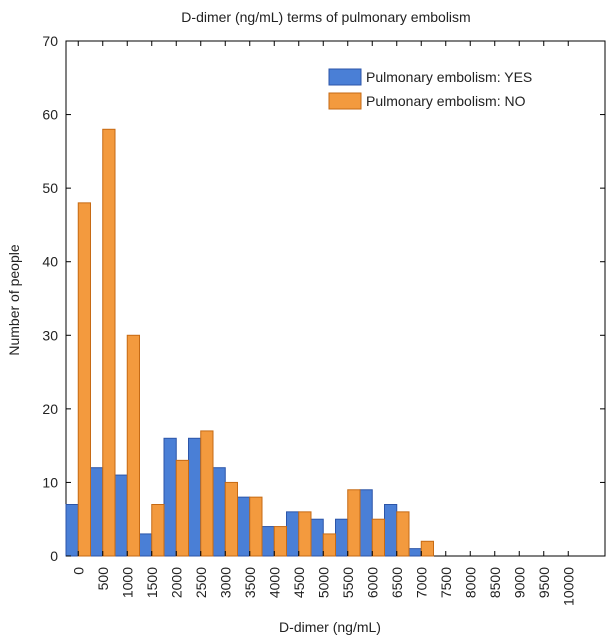  I want to click on x-tick-label: 500, so click(103, 579).